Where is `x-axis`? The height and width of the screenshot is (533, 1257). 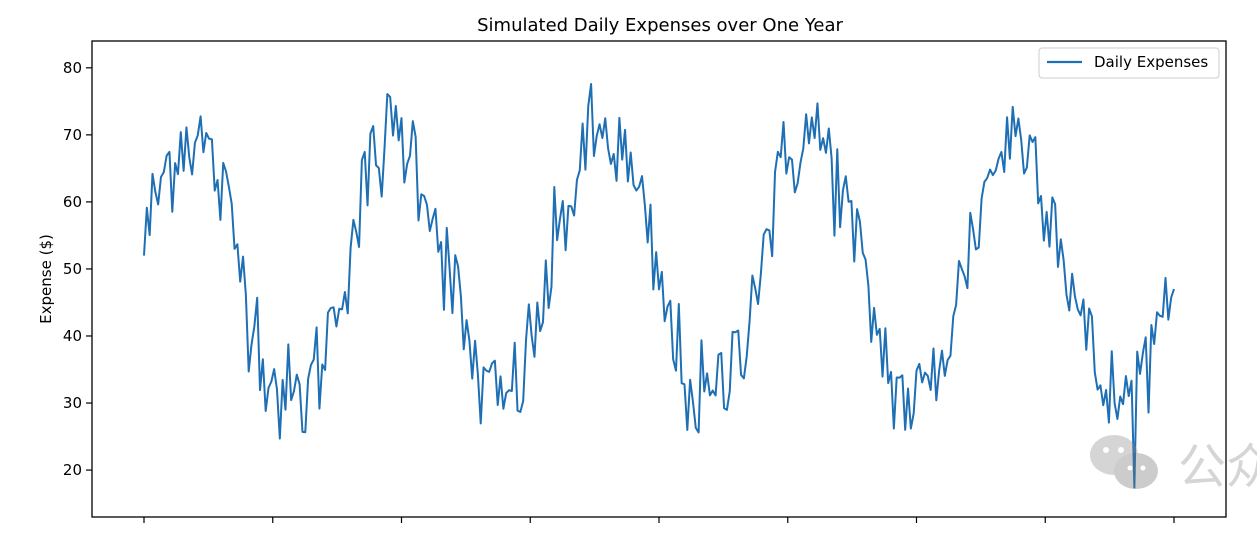 x-axis is located at coordinates (659, 520).